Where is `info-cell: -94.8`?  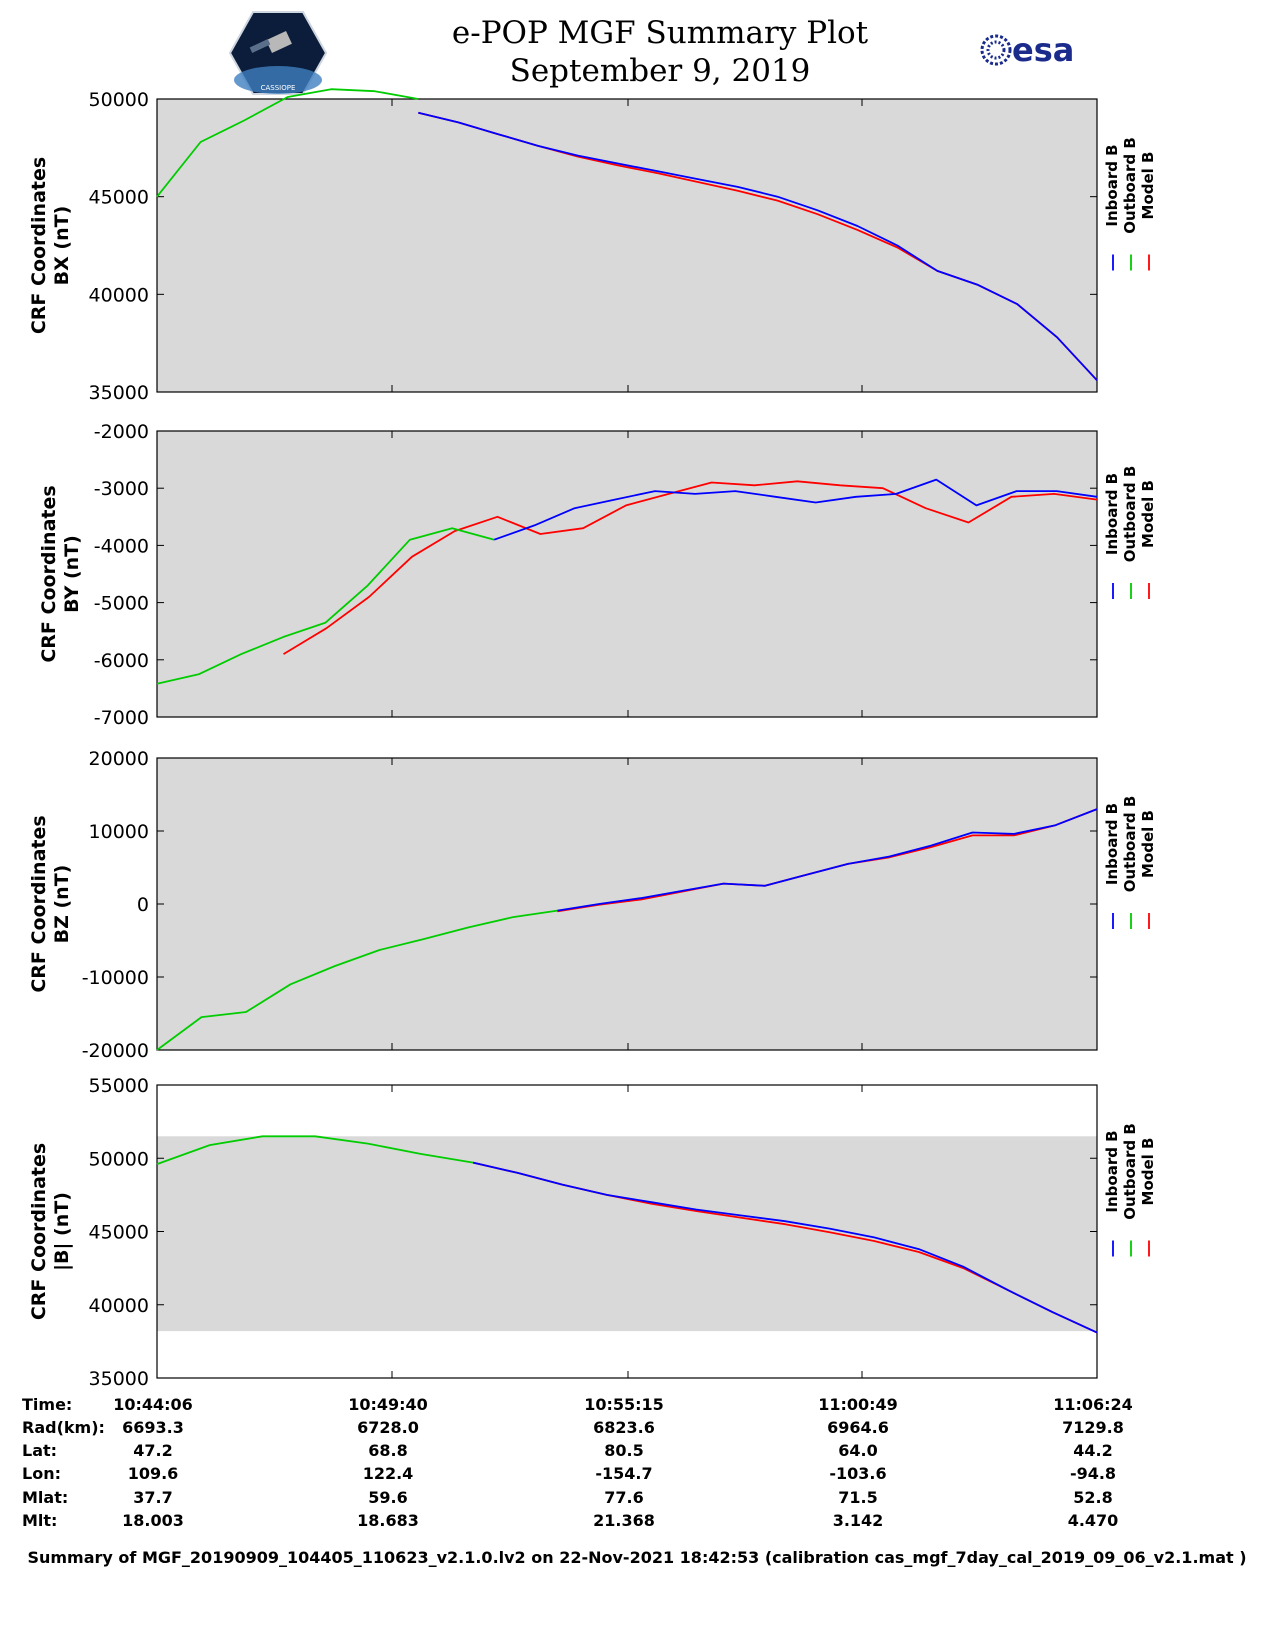 info-cell: -94.8 is located at coordinates (1093, 1473).